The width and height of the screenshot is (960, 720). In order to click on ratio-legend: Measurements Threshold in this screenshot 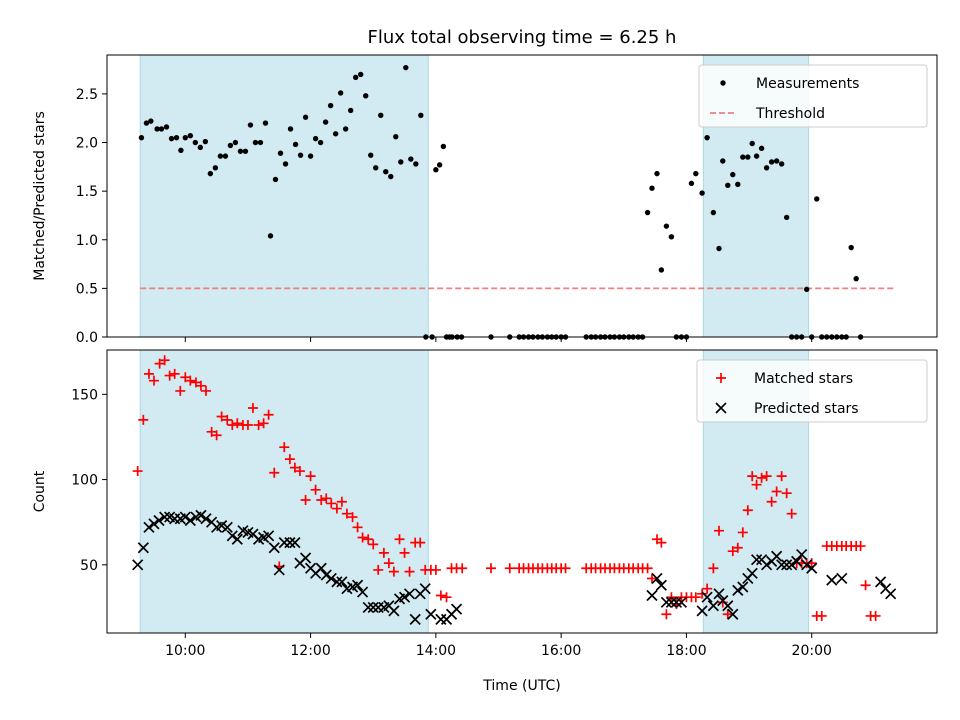, I will do `click(813, 96)`.